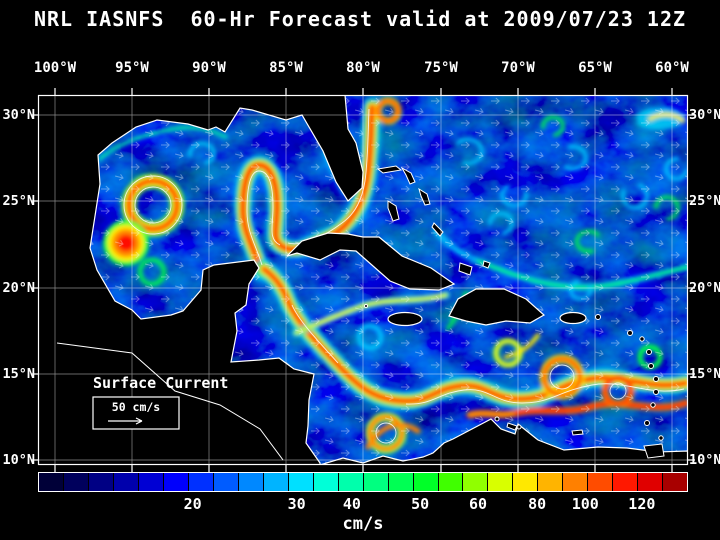  Describe the element at coordinates (363, 524) in the screenshot. I see `colorbar-unit: cm/s` at that location.